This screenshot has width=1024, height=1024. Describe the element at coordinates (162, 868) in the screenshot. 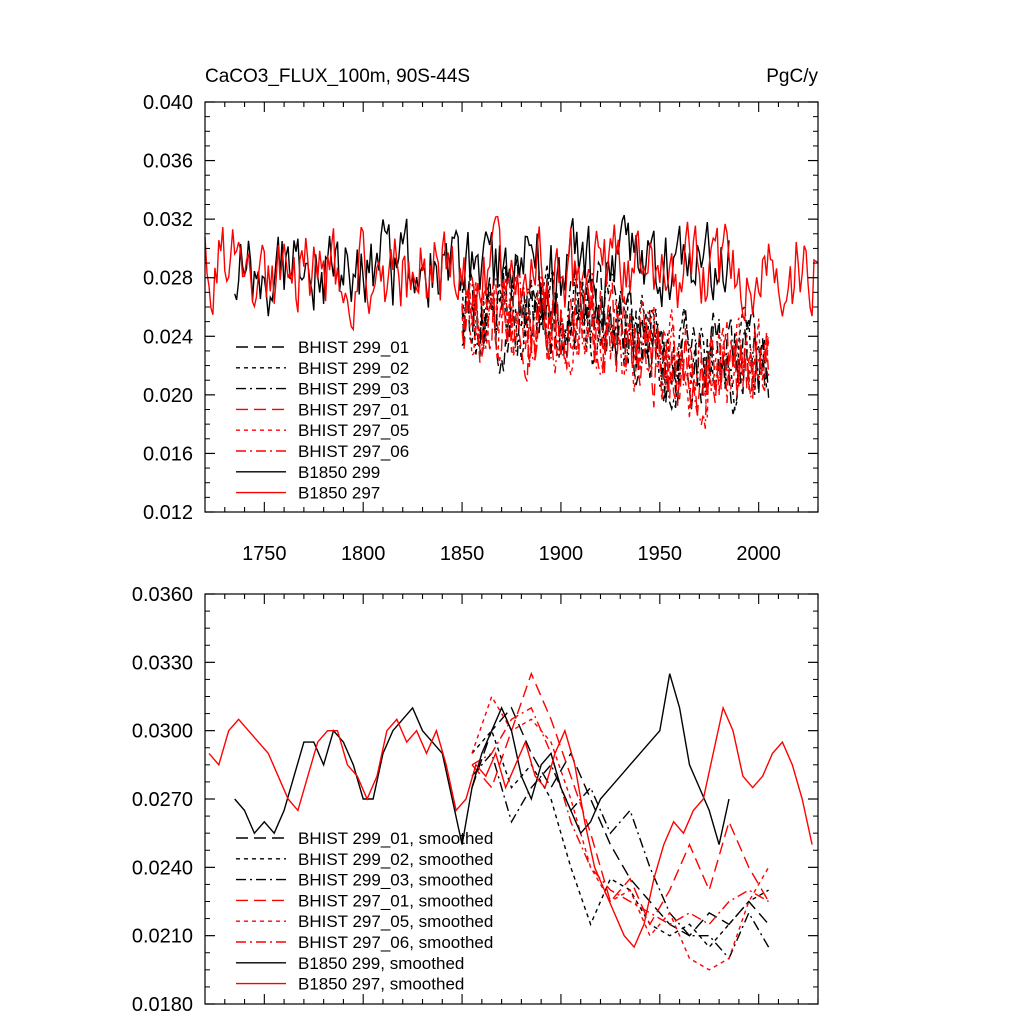

I see `bottom-y-tick-label-2: 0.0240` at that location.